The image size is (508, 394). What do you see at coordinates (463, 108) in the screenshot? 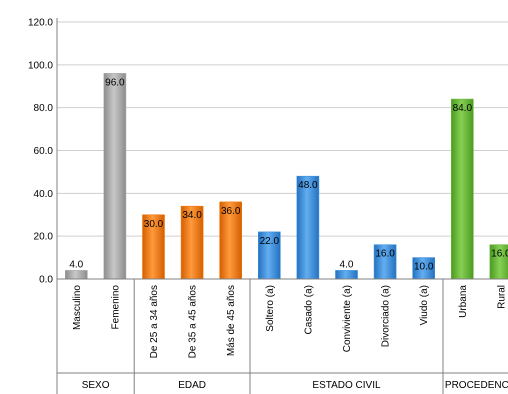
I see `data-label: 84.0` at bounding box center [463, 108].